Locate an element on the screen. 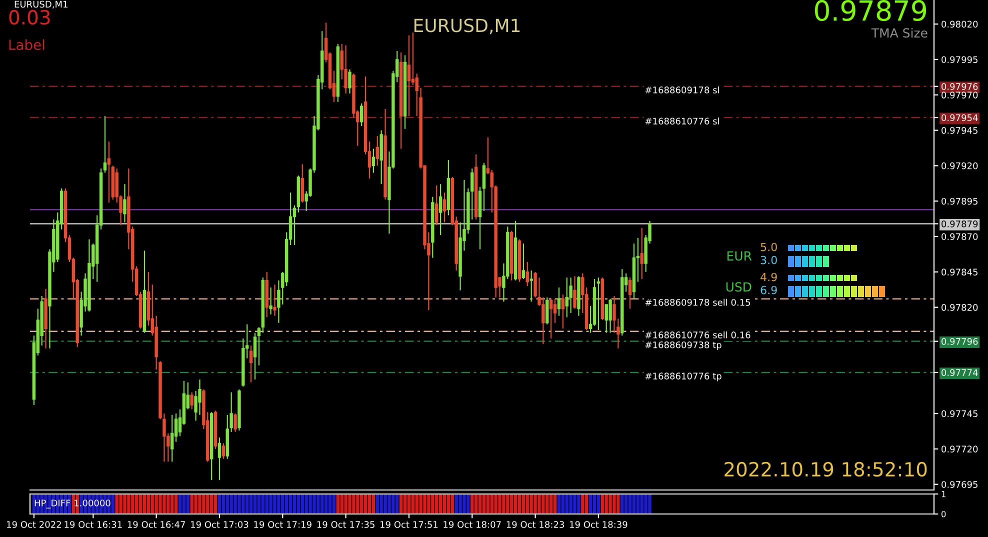 The image size is (988, 537). text: EURUSD,M1 is located at coordinates (467, 26).